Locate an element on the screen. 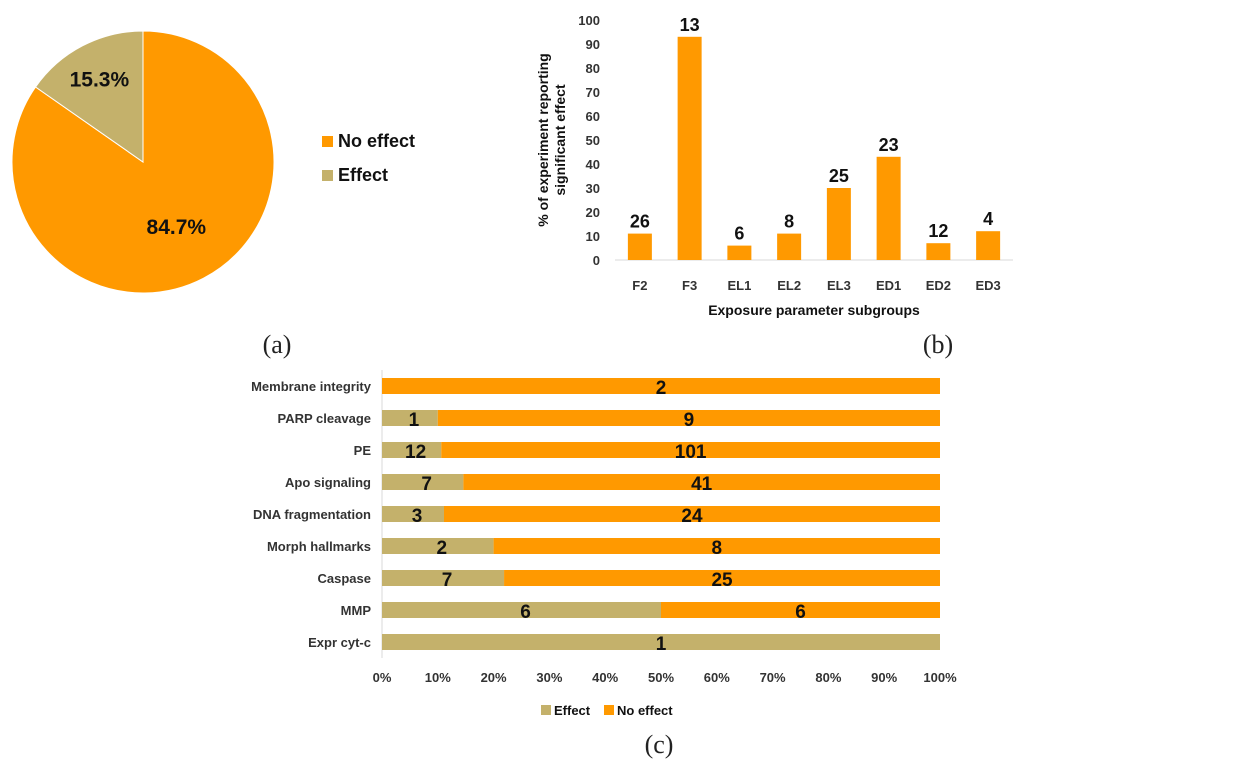 The image size is (1237, 764). x-tick-label: F3 is located at coordinates (689, 285).